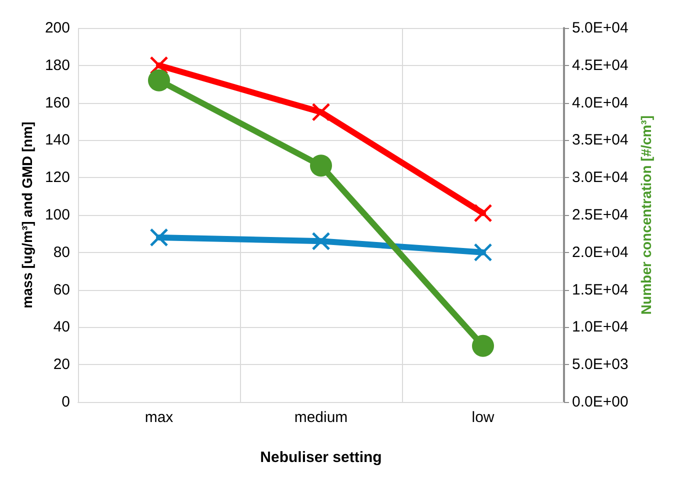 Image resolution: width=692 pixels, height=485 pixels. Describe the element at coordinates (600, 177) in the screenshot. I see `y2-tick-label: 3.0E+04` at that location.